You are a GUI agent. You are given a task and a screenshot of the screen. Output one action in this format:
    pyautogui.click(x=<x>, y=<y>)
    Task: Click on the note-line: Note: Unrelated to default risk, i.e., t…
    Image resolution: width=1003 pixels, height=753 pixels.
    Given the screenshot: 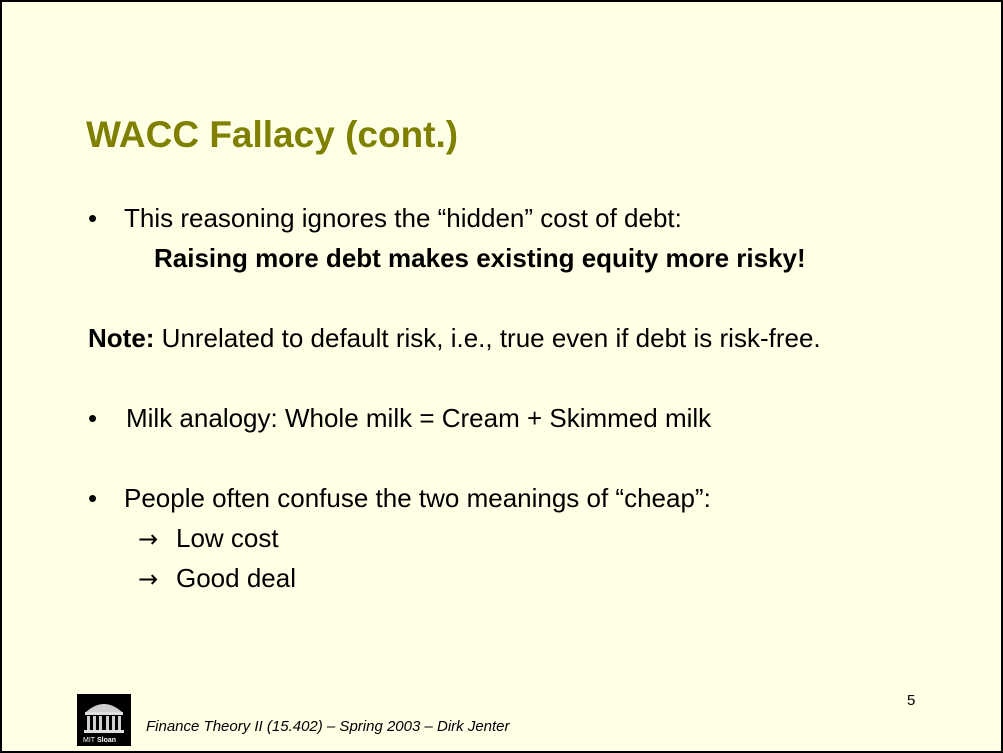 What is the action you would take?
    pyautogui.click(x=454, y=338)
    